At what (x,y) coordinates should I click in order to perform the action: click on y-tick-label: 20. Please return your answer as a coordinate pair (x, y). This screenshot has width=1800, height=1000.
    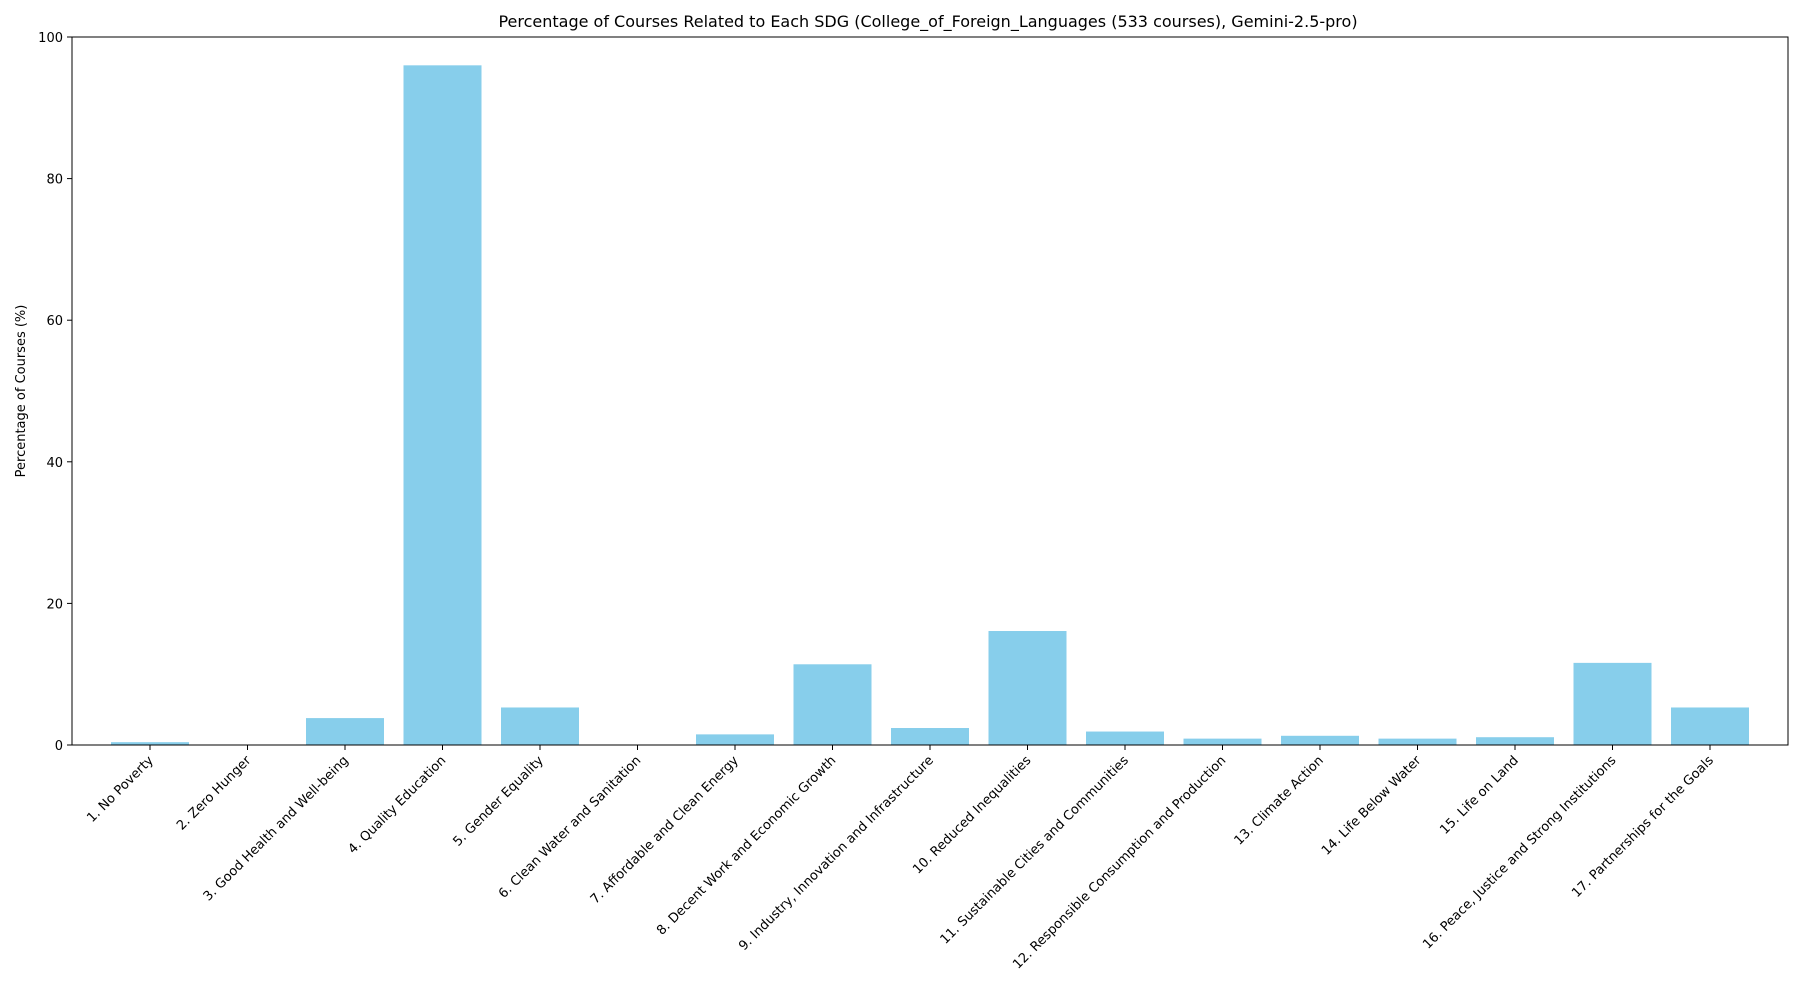
    Looking at the image, I should click on (54, 604).